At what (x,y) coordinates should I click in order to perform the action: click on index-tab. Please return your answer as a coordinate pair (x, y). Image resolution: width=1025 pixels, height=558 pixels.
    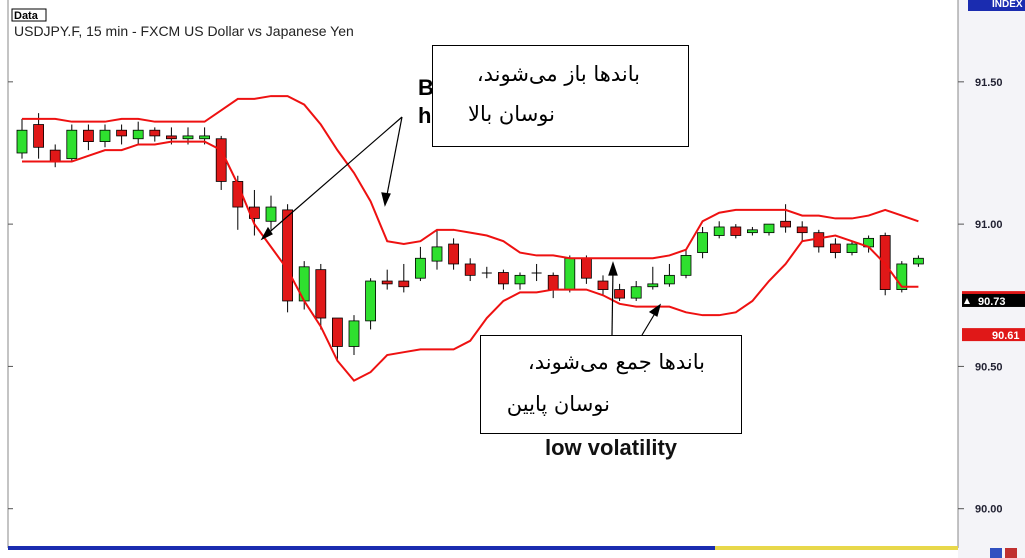
    Looking at the image, I should click on (996, 5).